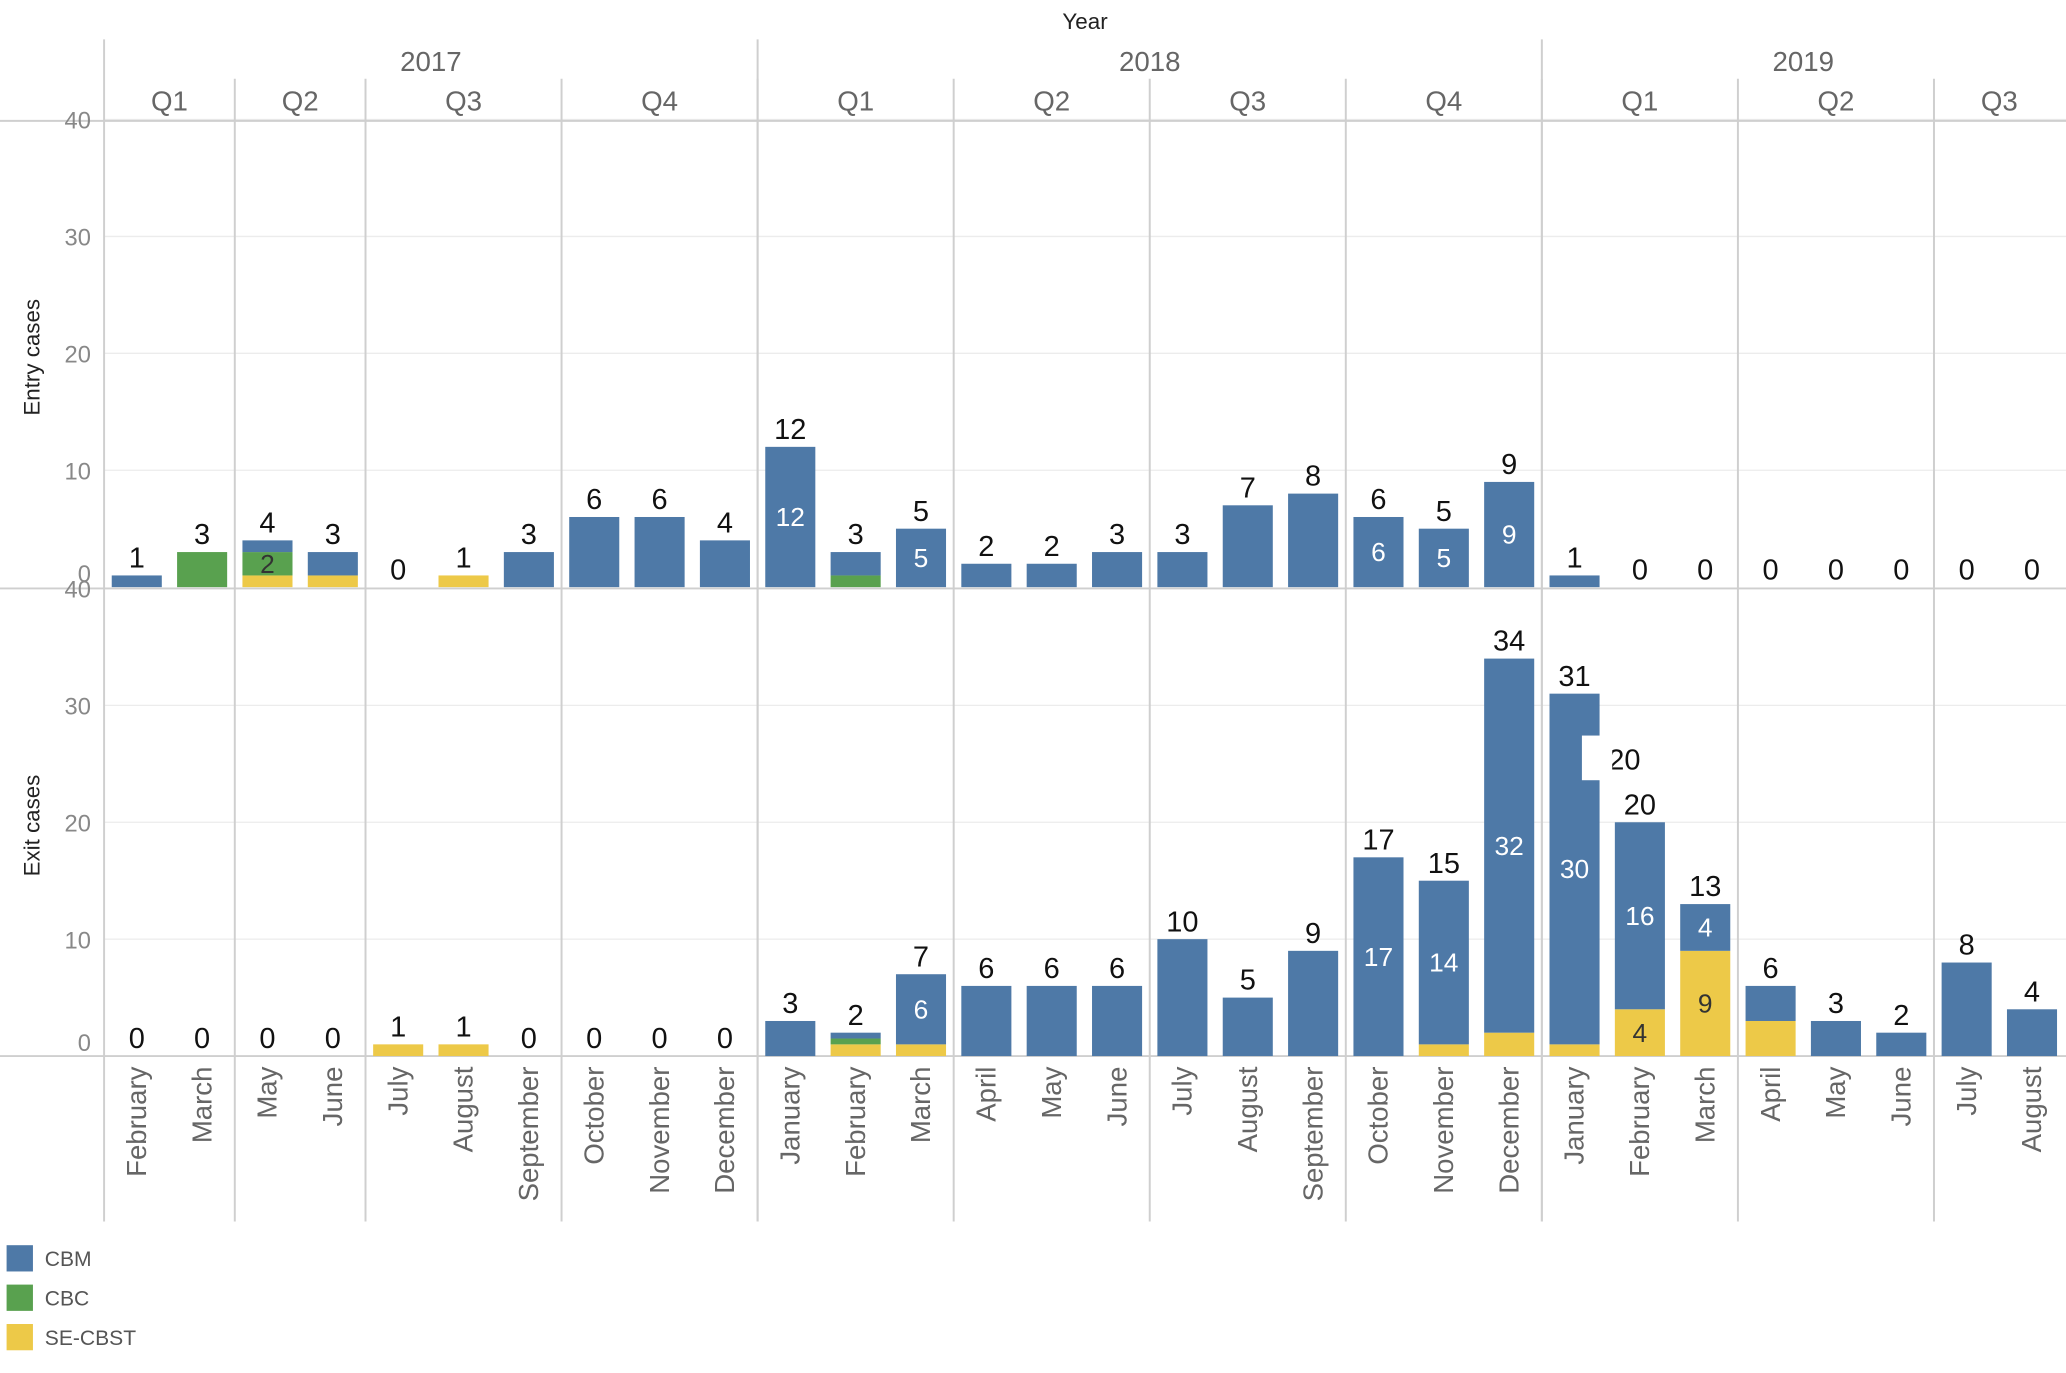 Image resolution: width=2066 pixels, height=1373 pixels. What do you see at coordinates (1639, 916) in the screenshot?
I see `segment-value-label: 16` at bounding box center [1639, 916].